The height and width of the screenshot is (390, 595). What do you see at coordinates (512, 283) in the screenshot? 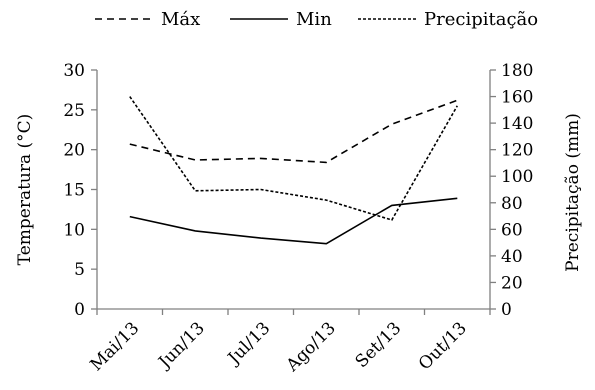
I see `y-right-tick-label: 20` at bounding box center [512, 283].